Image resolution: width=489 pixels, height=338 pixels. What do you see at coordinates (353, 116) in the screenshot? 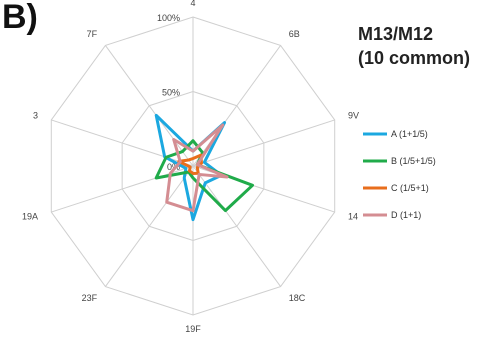
I see `category-label: 9V` at bounding box center [353, 116].